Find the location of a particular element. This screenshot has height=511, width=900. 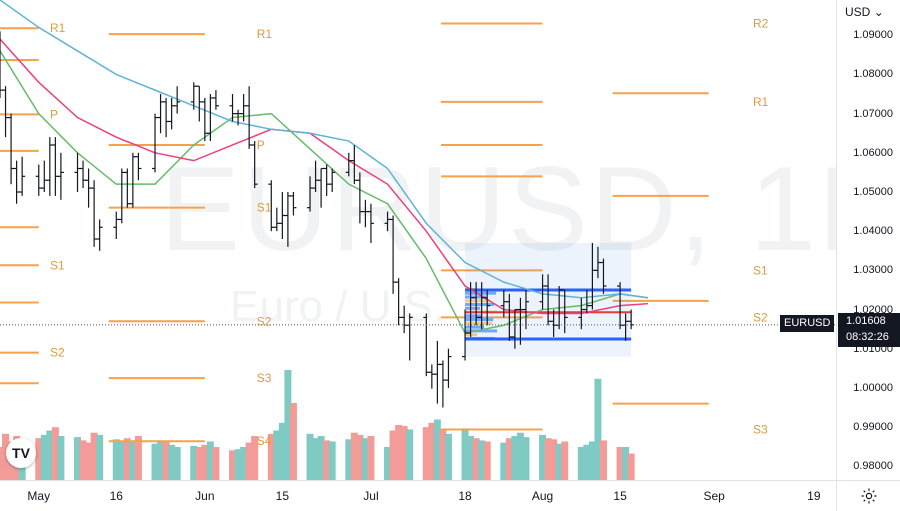

symbol-price-tag: EURUSD is located at coordinates (807, 323).